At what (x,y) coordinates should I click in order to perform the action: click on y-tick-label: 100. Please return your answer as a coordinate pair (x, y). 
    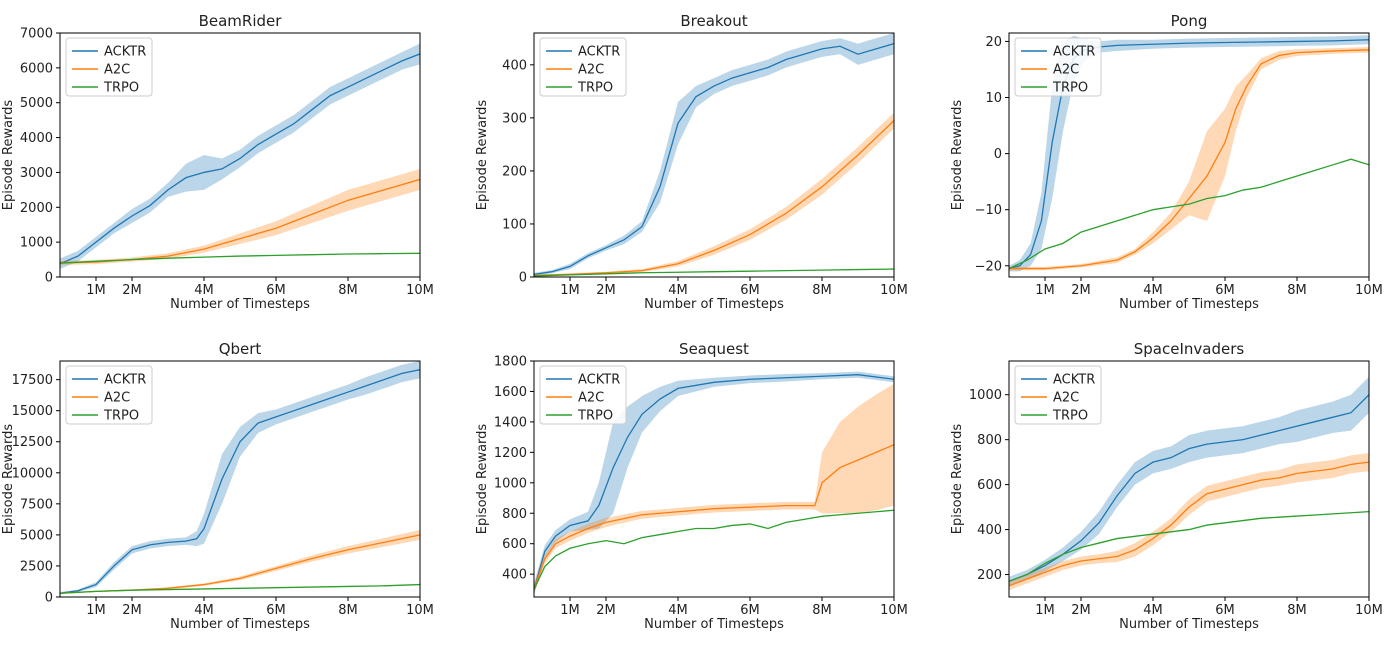
    Looking at the image, I should click on (514, 224).